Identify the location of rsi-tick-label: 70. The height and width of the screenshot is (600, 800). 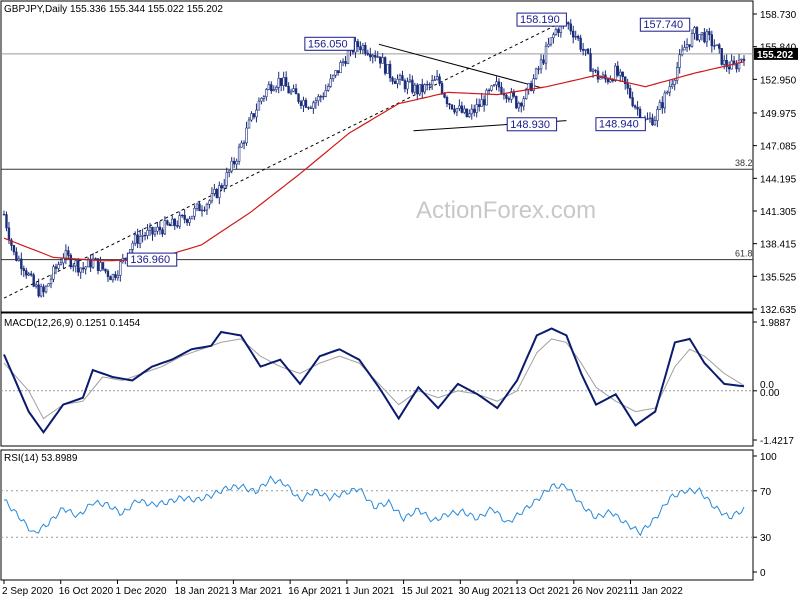
(766, 492).